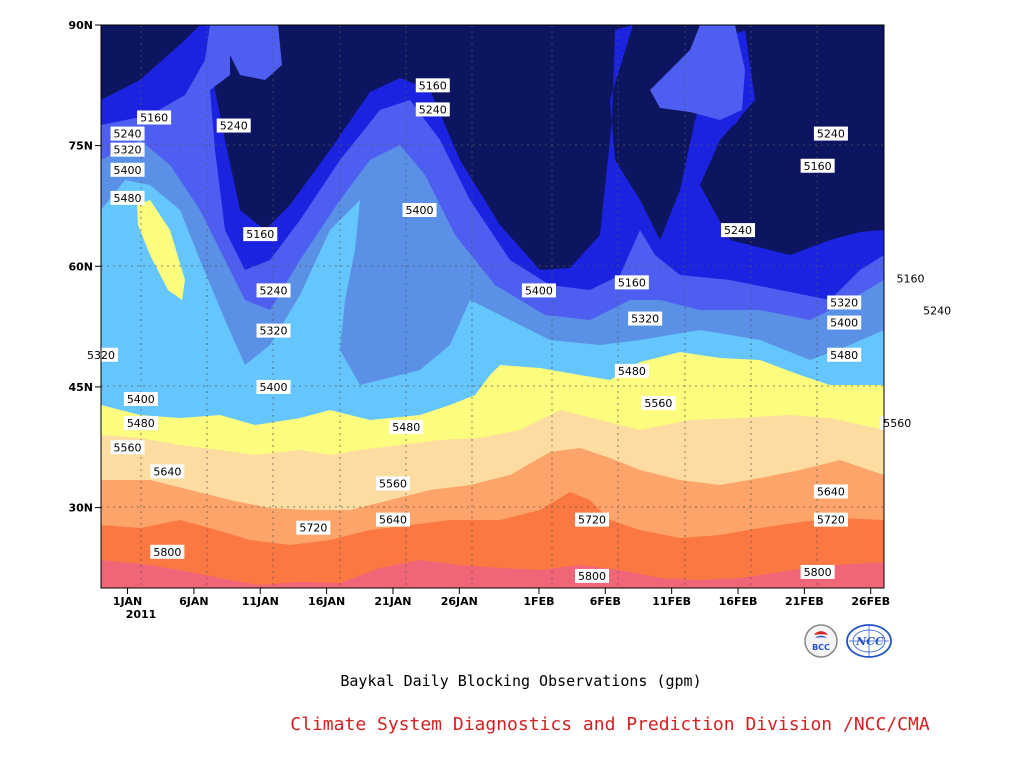 The width and height of the screenshot is (1024, 768). What do you see at coordinates (80, 387) in the screenshot?
I see `y-tick-label: 45N` at bounding box center [80, 387].